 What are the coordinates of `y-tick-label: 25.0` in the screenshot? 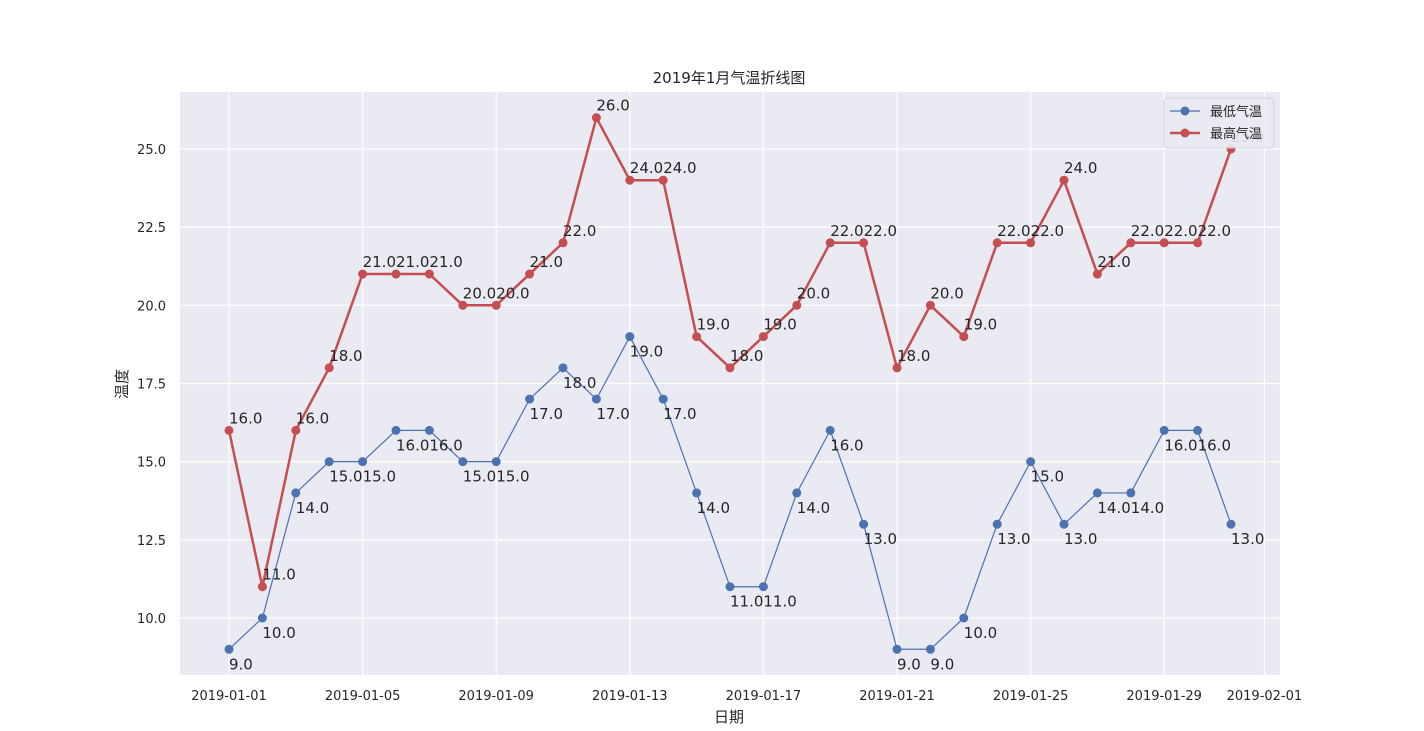 It's located at (151, 150).